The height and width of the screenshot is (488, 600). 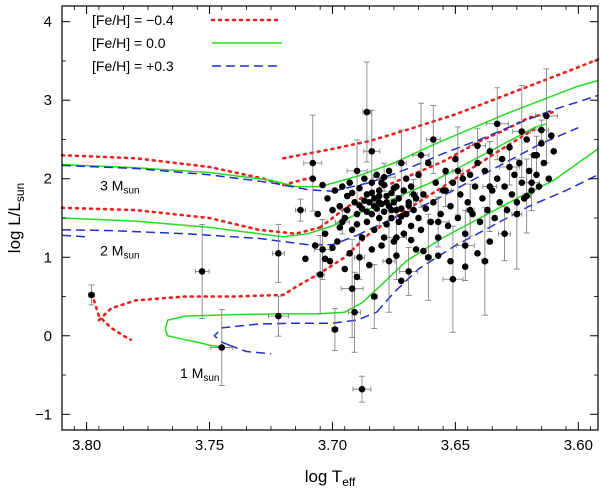 What do you see at coordinates (349, 481) in the screenshot?
I see `x-axis-label-sub: eff` at bounding box center [349, 481].